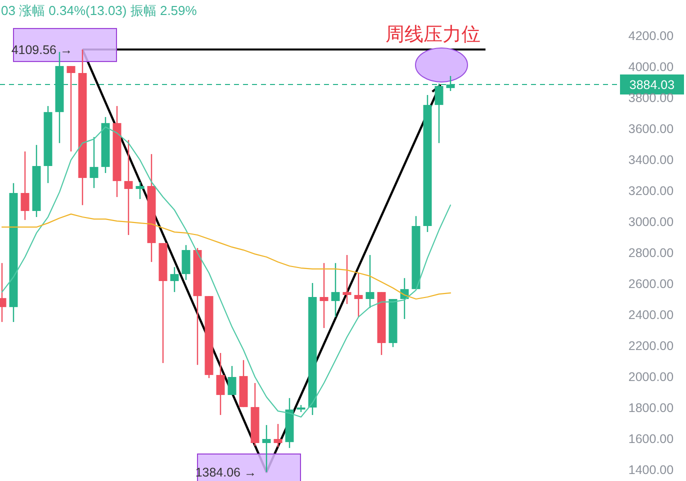  Describe the element at coordinates (651, 67) in the screenshot. I see `y-tick-label: 4000.00` at that location.